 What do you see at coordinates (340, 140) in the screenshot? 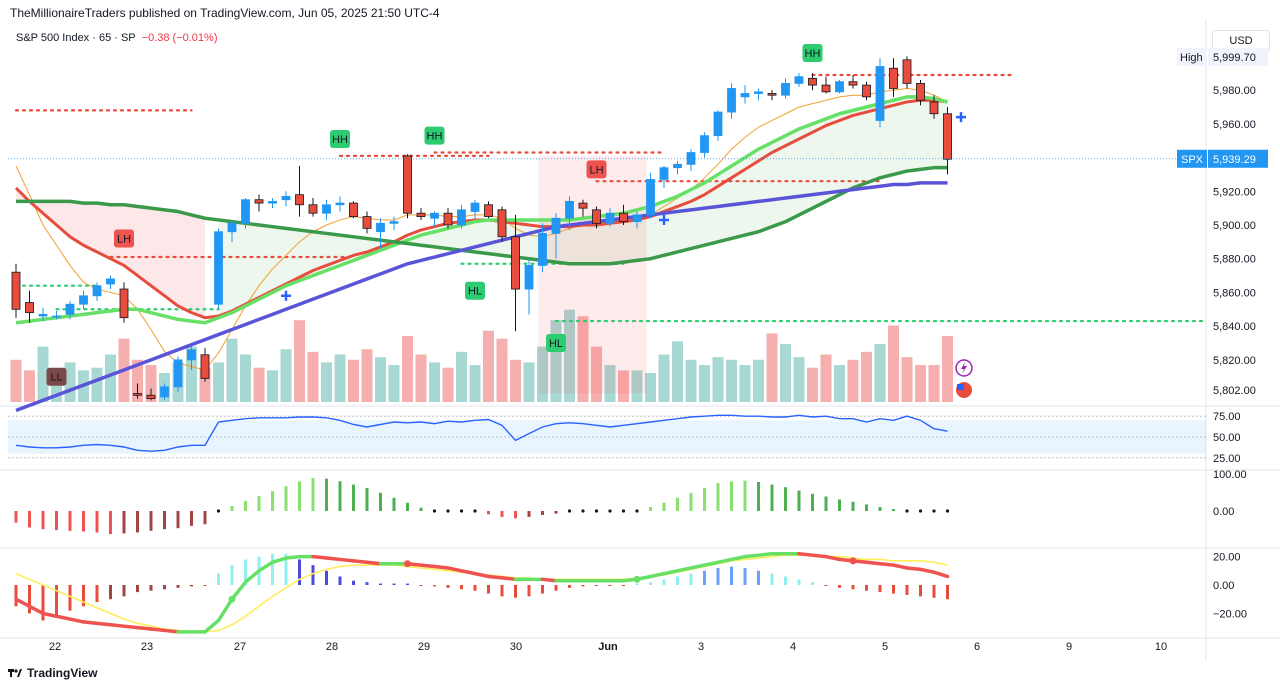
I see `swing-label-text: HH` at bounding box center [340, 140].